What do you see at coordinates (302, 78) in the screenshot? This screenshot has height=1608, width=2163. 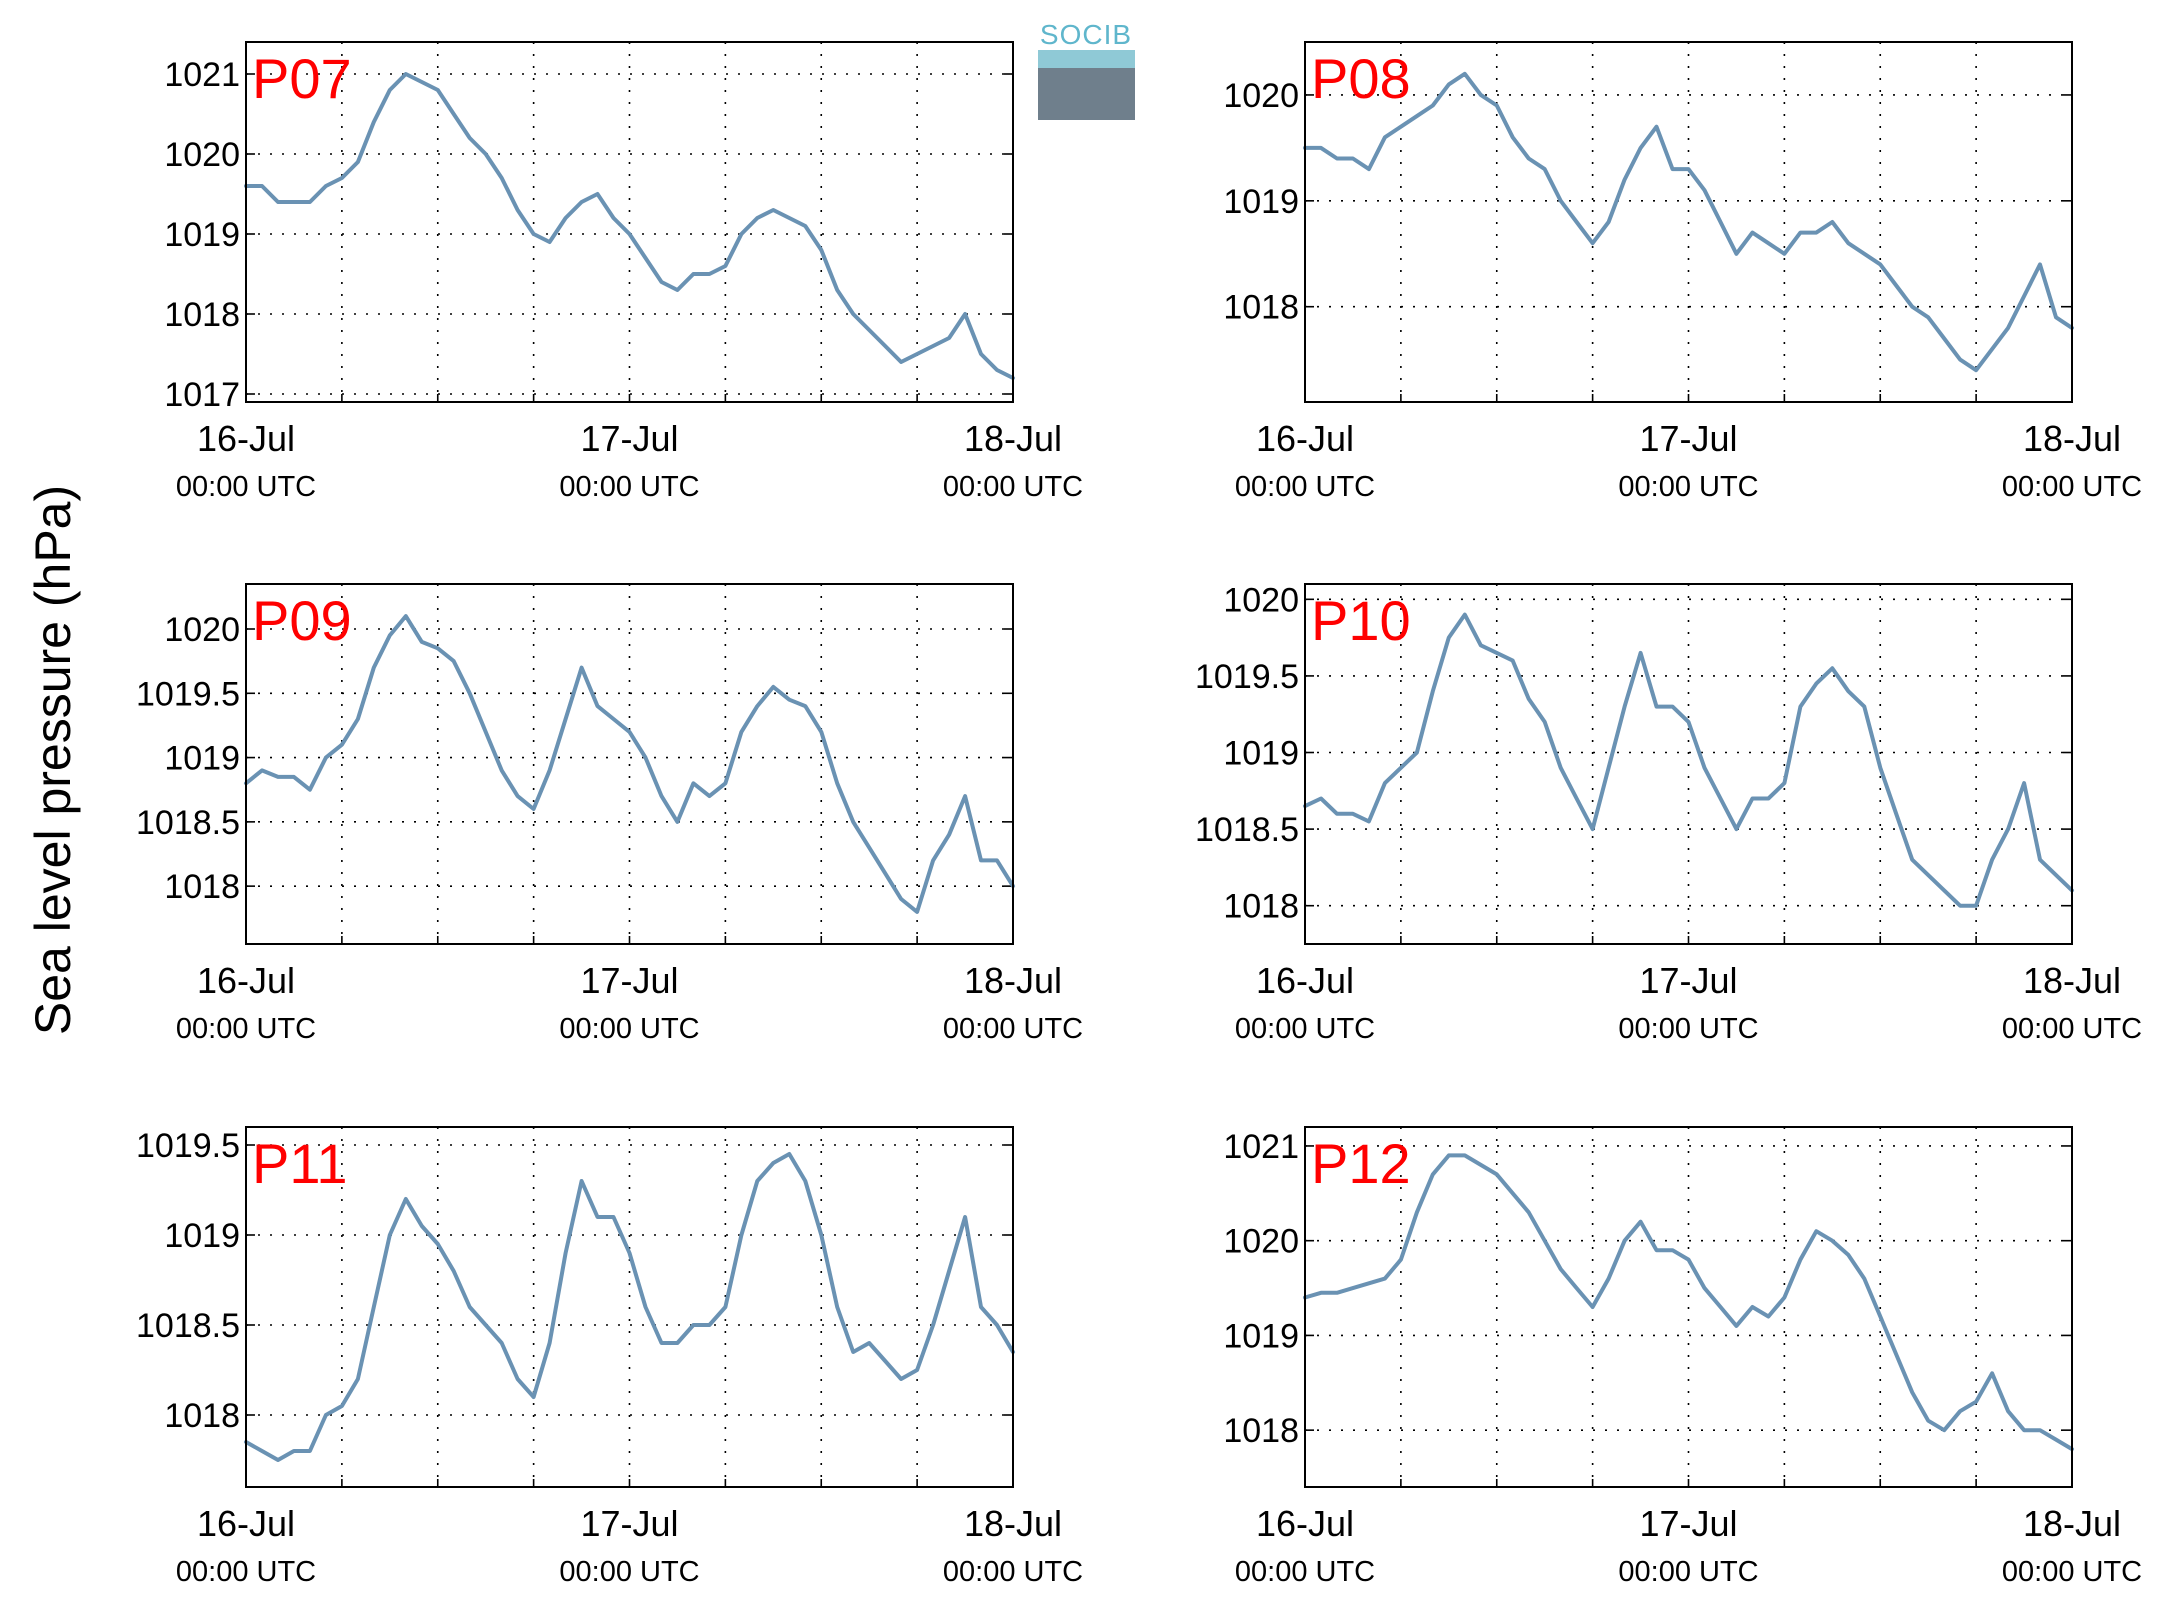 I see `panel-title: P07` at bounding box center [302, 78].